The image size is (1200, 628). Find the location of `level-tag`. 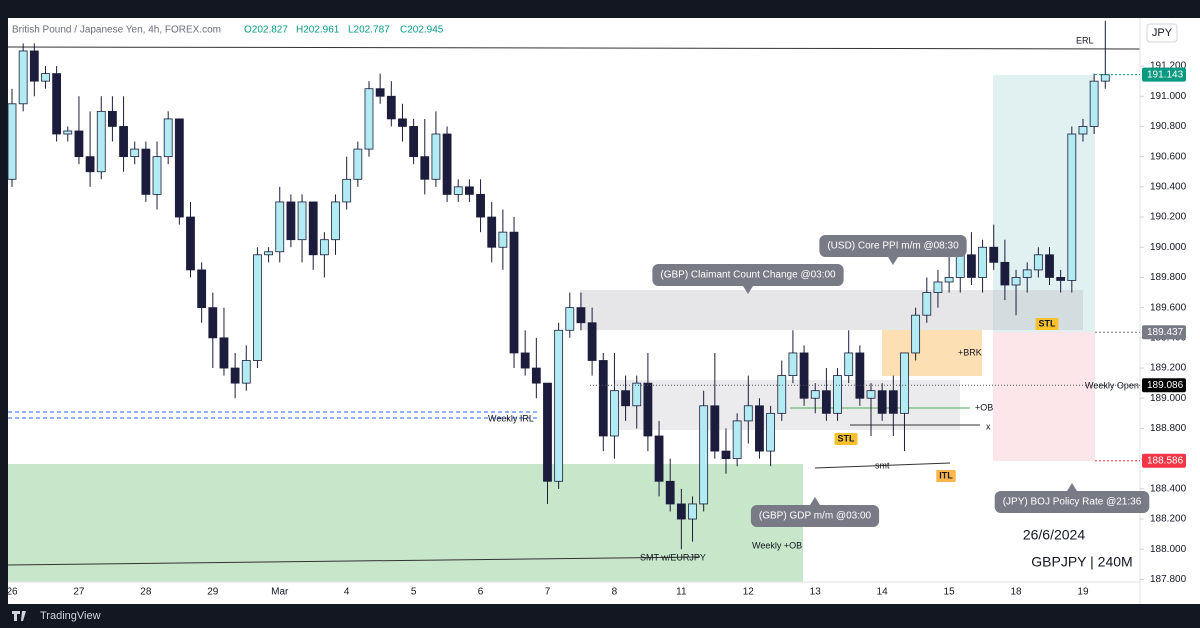

level-tag is located at coordinates (946, 476).